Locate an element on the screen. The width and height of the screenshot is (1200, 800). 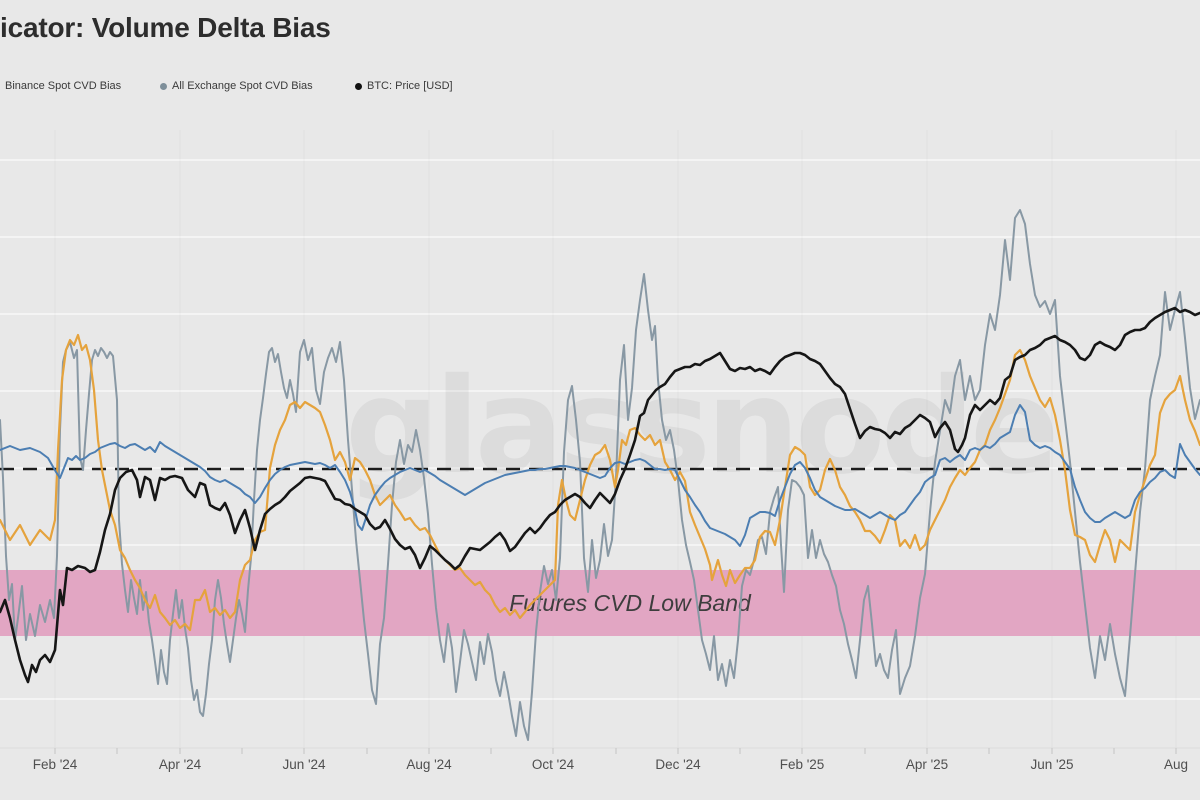
x-axis-label: Feb '24 is located at coordinates (55, 764).